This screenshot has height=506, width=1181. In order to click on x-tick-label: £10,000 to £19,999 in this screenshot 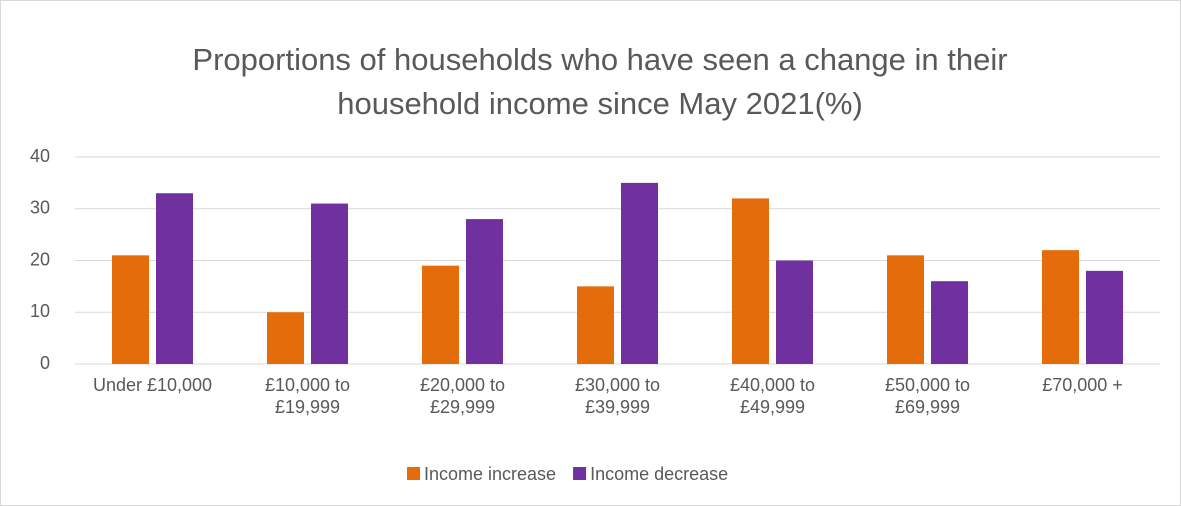, I will do `click(307, 396)`.